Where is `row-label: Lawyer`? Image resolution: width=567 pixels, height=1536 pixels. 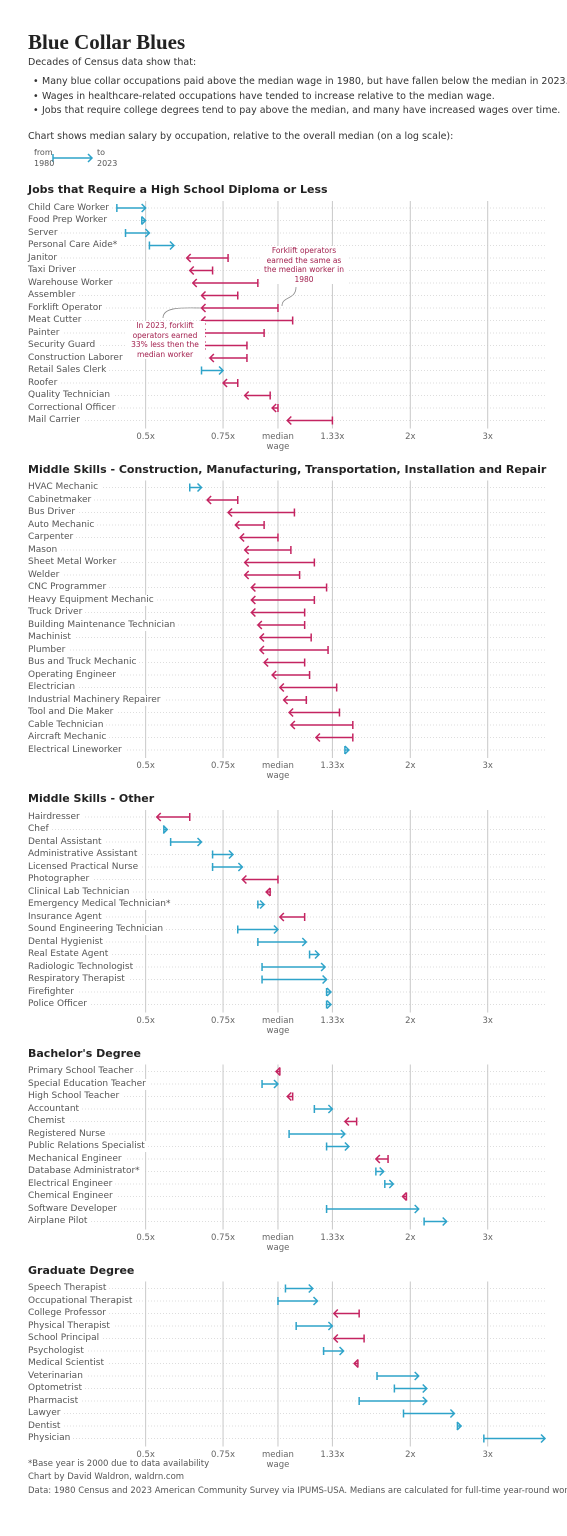 row-label: Lawyer is located at coordinates (46, 1413).